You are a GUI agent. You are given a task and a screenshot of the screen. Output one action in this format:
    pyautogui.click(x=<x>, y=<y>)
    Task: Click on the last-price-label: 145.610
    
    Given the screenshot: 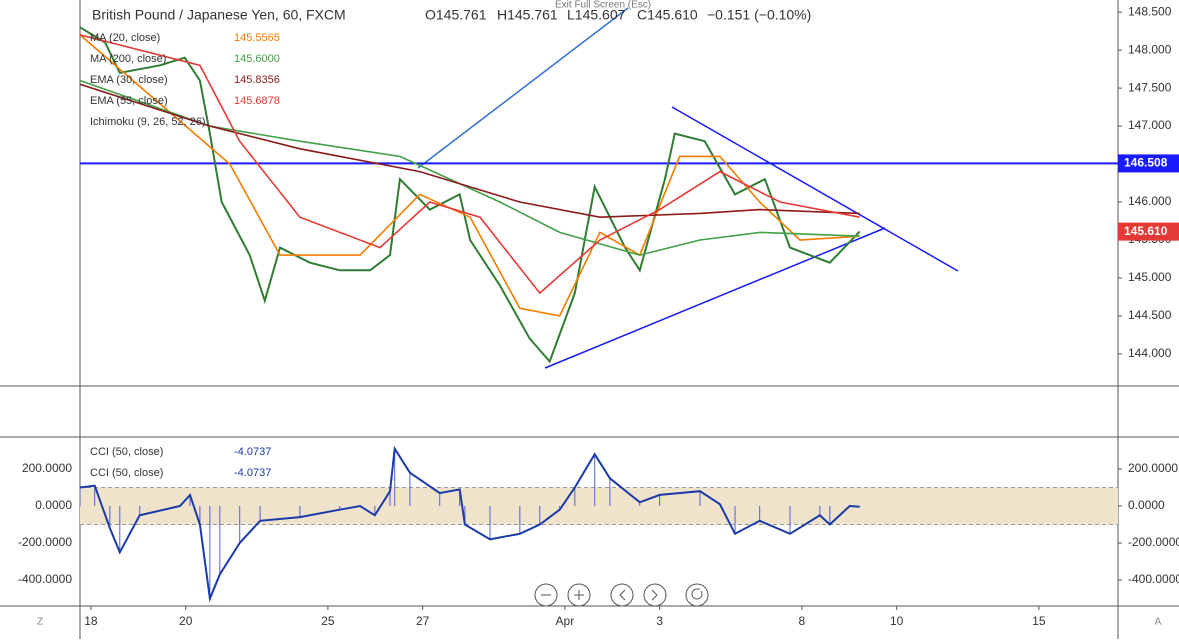 What is the action you would take?
    pyautogui.click(x=1146, y=231)
    